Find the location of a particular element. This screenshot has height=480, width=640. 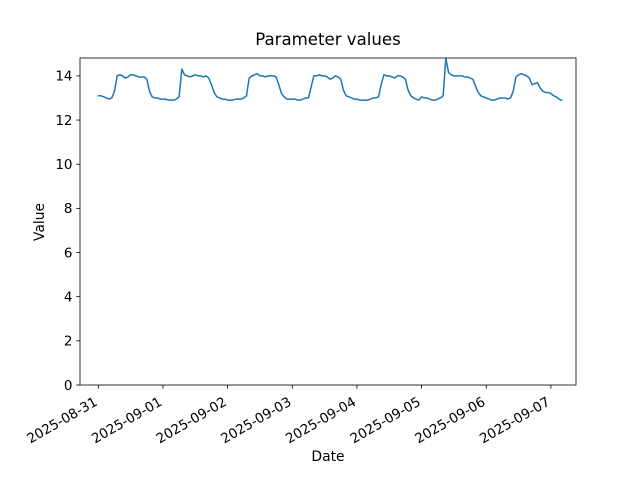

x-tick-label: 2025-09-01 is located at coordinates (127, 420).